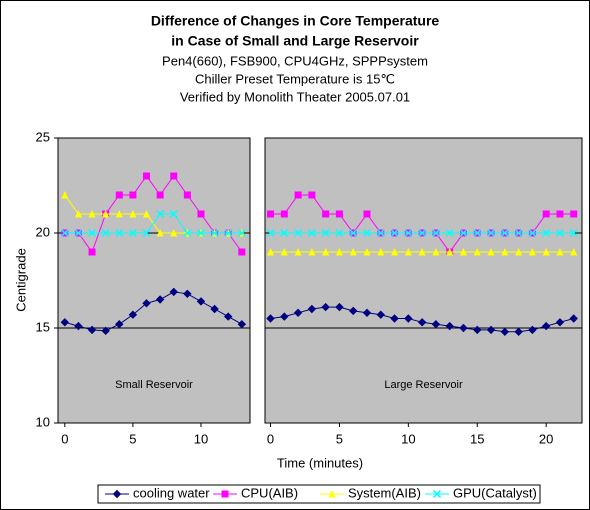  Describe the element at coordinates (43, 326) in the screenshot. I see `y-tick-label: 15` at that location.